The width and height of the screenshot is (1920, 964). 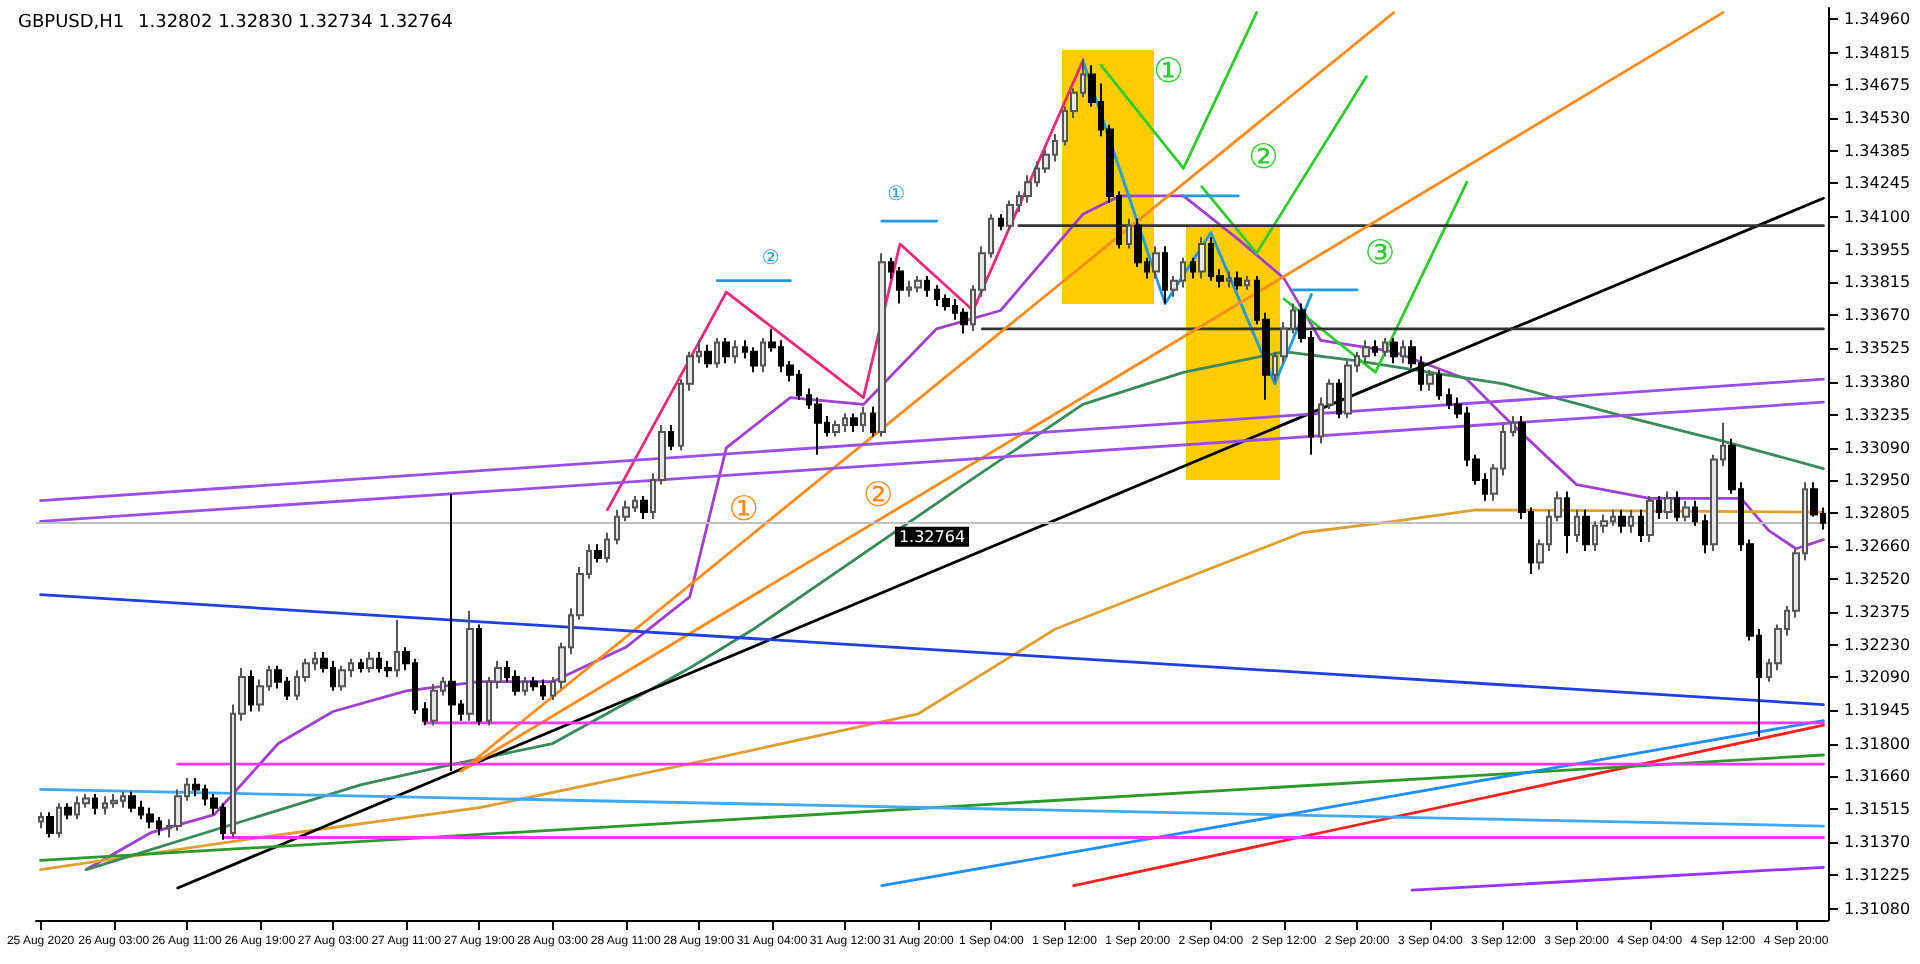 I want to click on y-tick-label: 1.31945, so click(x=1877, y=710).